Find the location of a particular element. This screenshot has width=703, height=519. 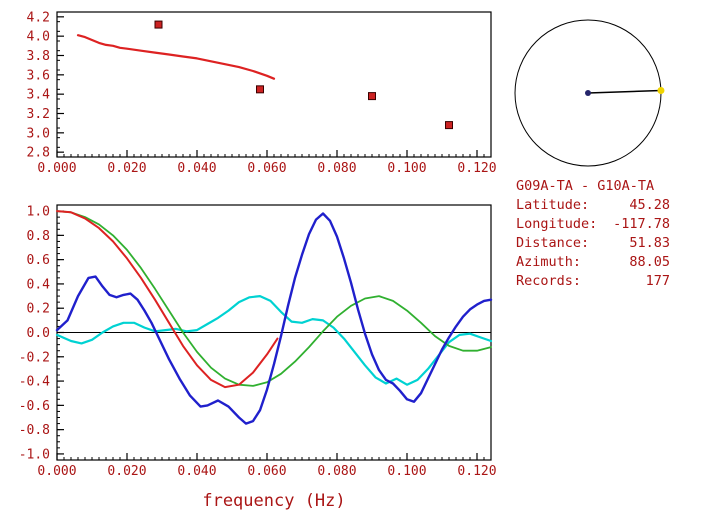

station-pair-label: G09A-TA - G10A-TA is located at coordinates (585, 186).